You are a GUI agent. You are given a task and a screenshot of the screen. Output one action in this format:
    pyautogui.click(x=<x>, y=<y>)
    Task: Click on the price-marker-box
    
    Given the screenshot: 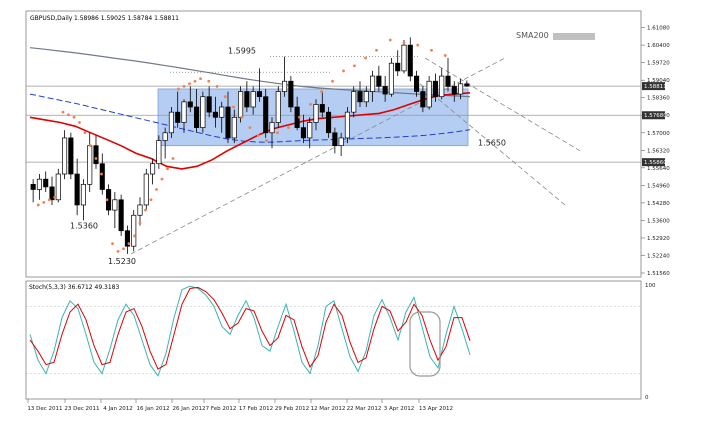 What is the action you would take?
    pyautogui.click(x=653, y=115)
    